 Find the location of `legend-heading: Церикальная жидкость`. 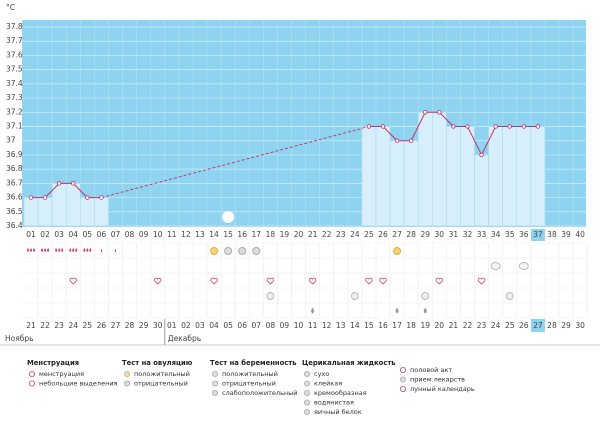

legend-heading: Церикальная жидкость is located at coordinates (349, 363).